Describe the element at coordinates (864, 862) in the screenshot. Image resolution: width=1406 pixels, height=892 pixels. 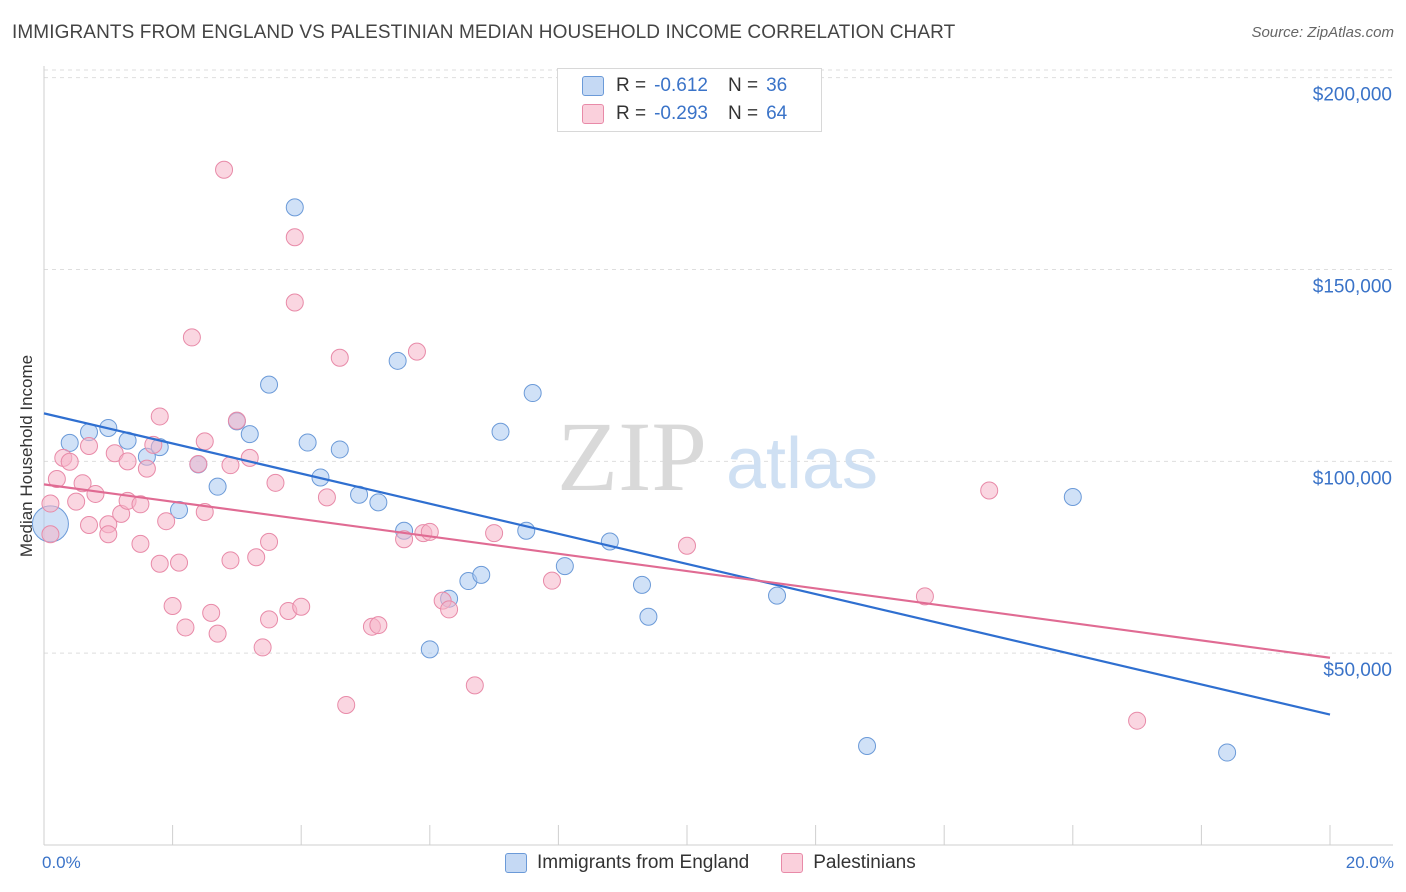
I see `legend-label-palestinians: Palestinians` at that location.